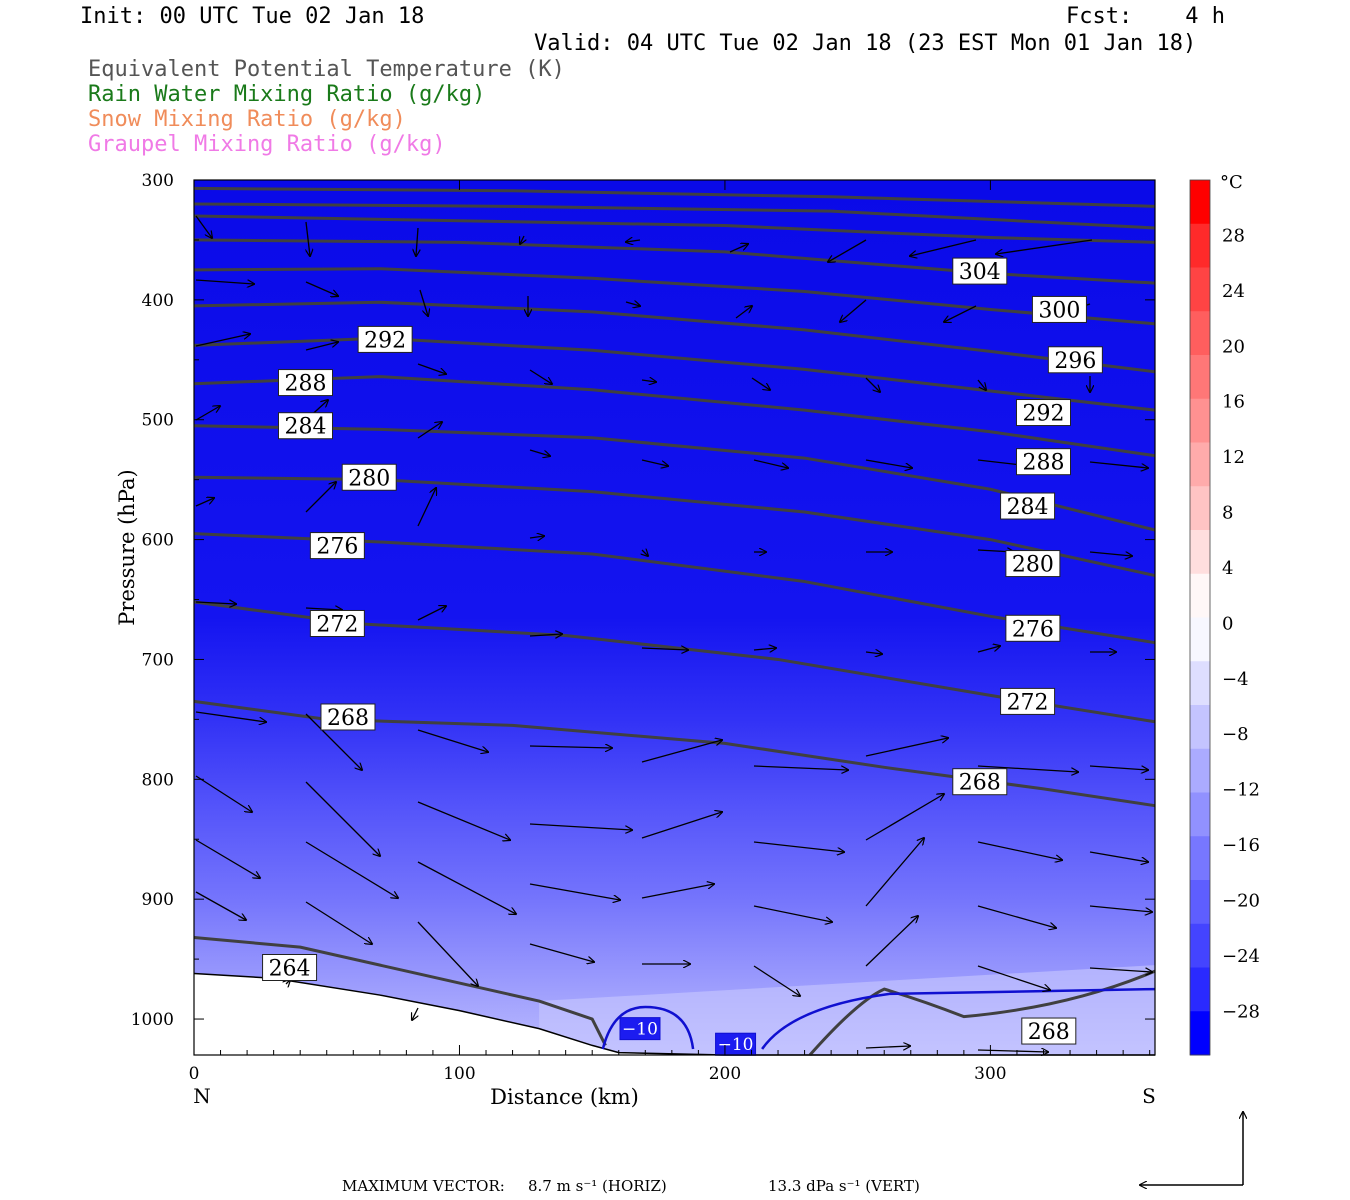  I want to click on legend-theta-e: Equivalent Potential Temperature (K), so click(326, 69).